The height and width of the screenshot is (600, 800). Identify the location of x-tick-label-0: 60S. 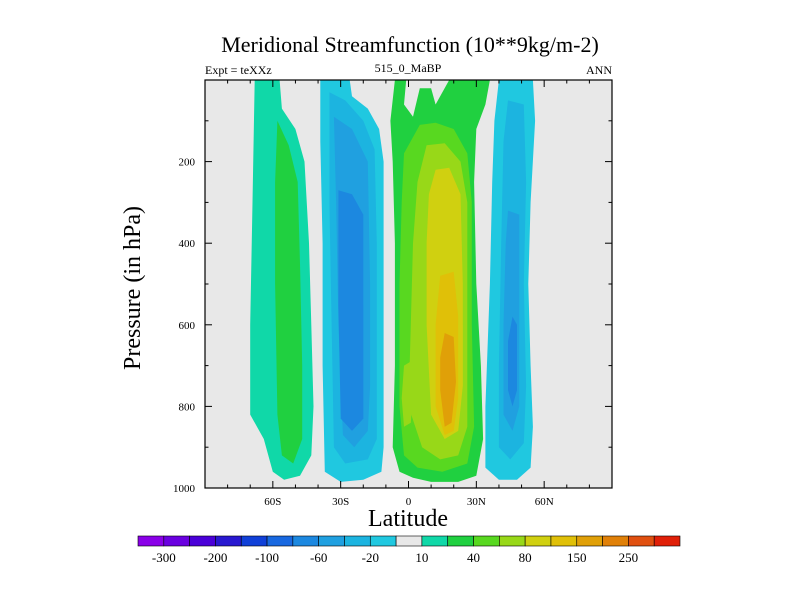
(272, 502).